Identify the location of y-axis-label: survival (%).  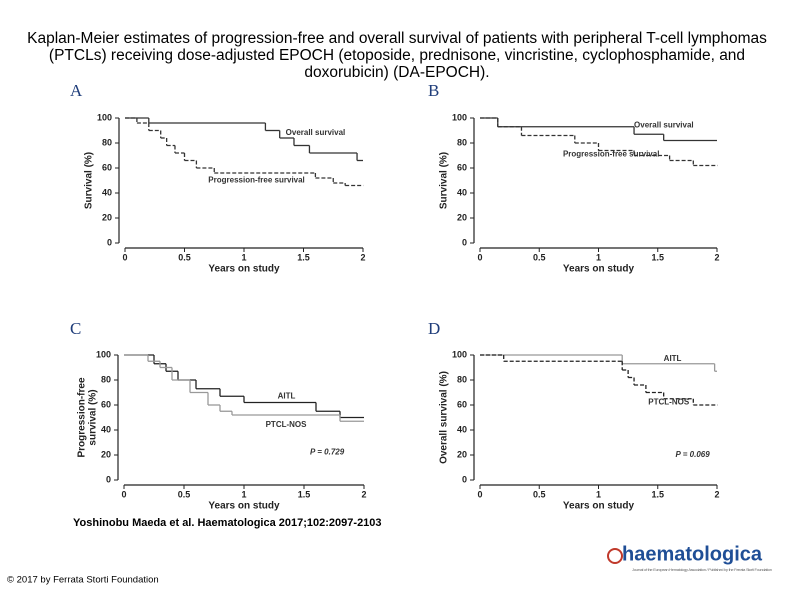
(93, 417).